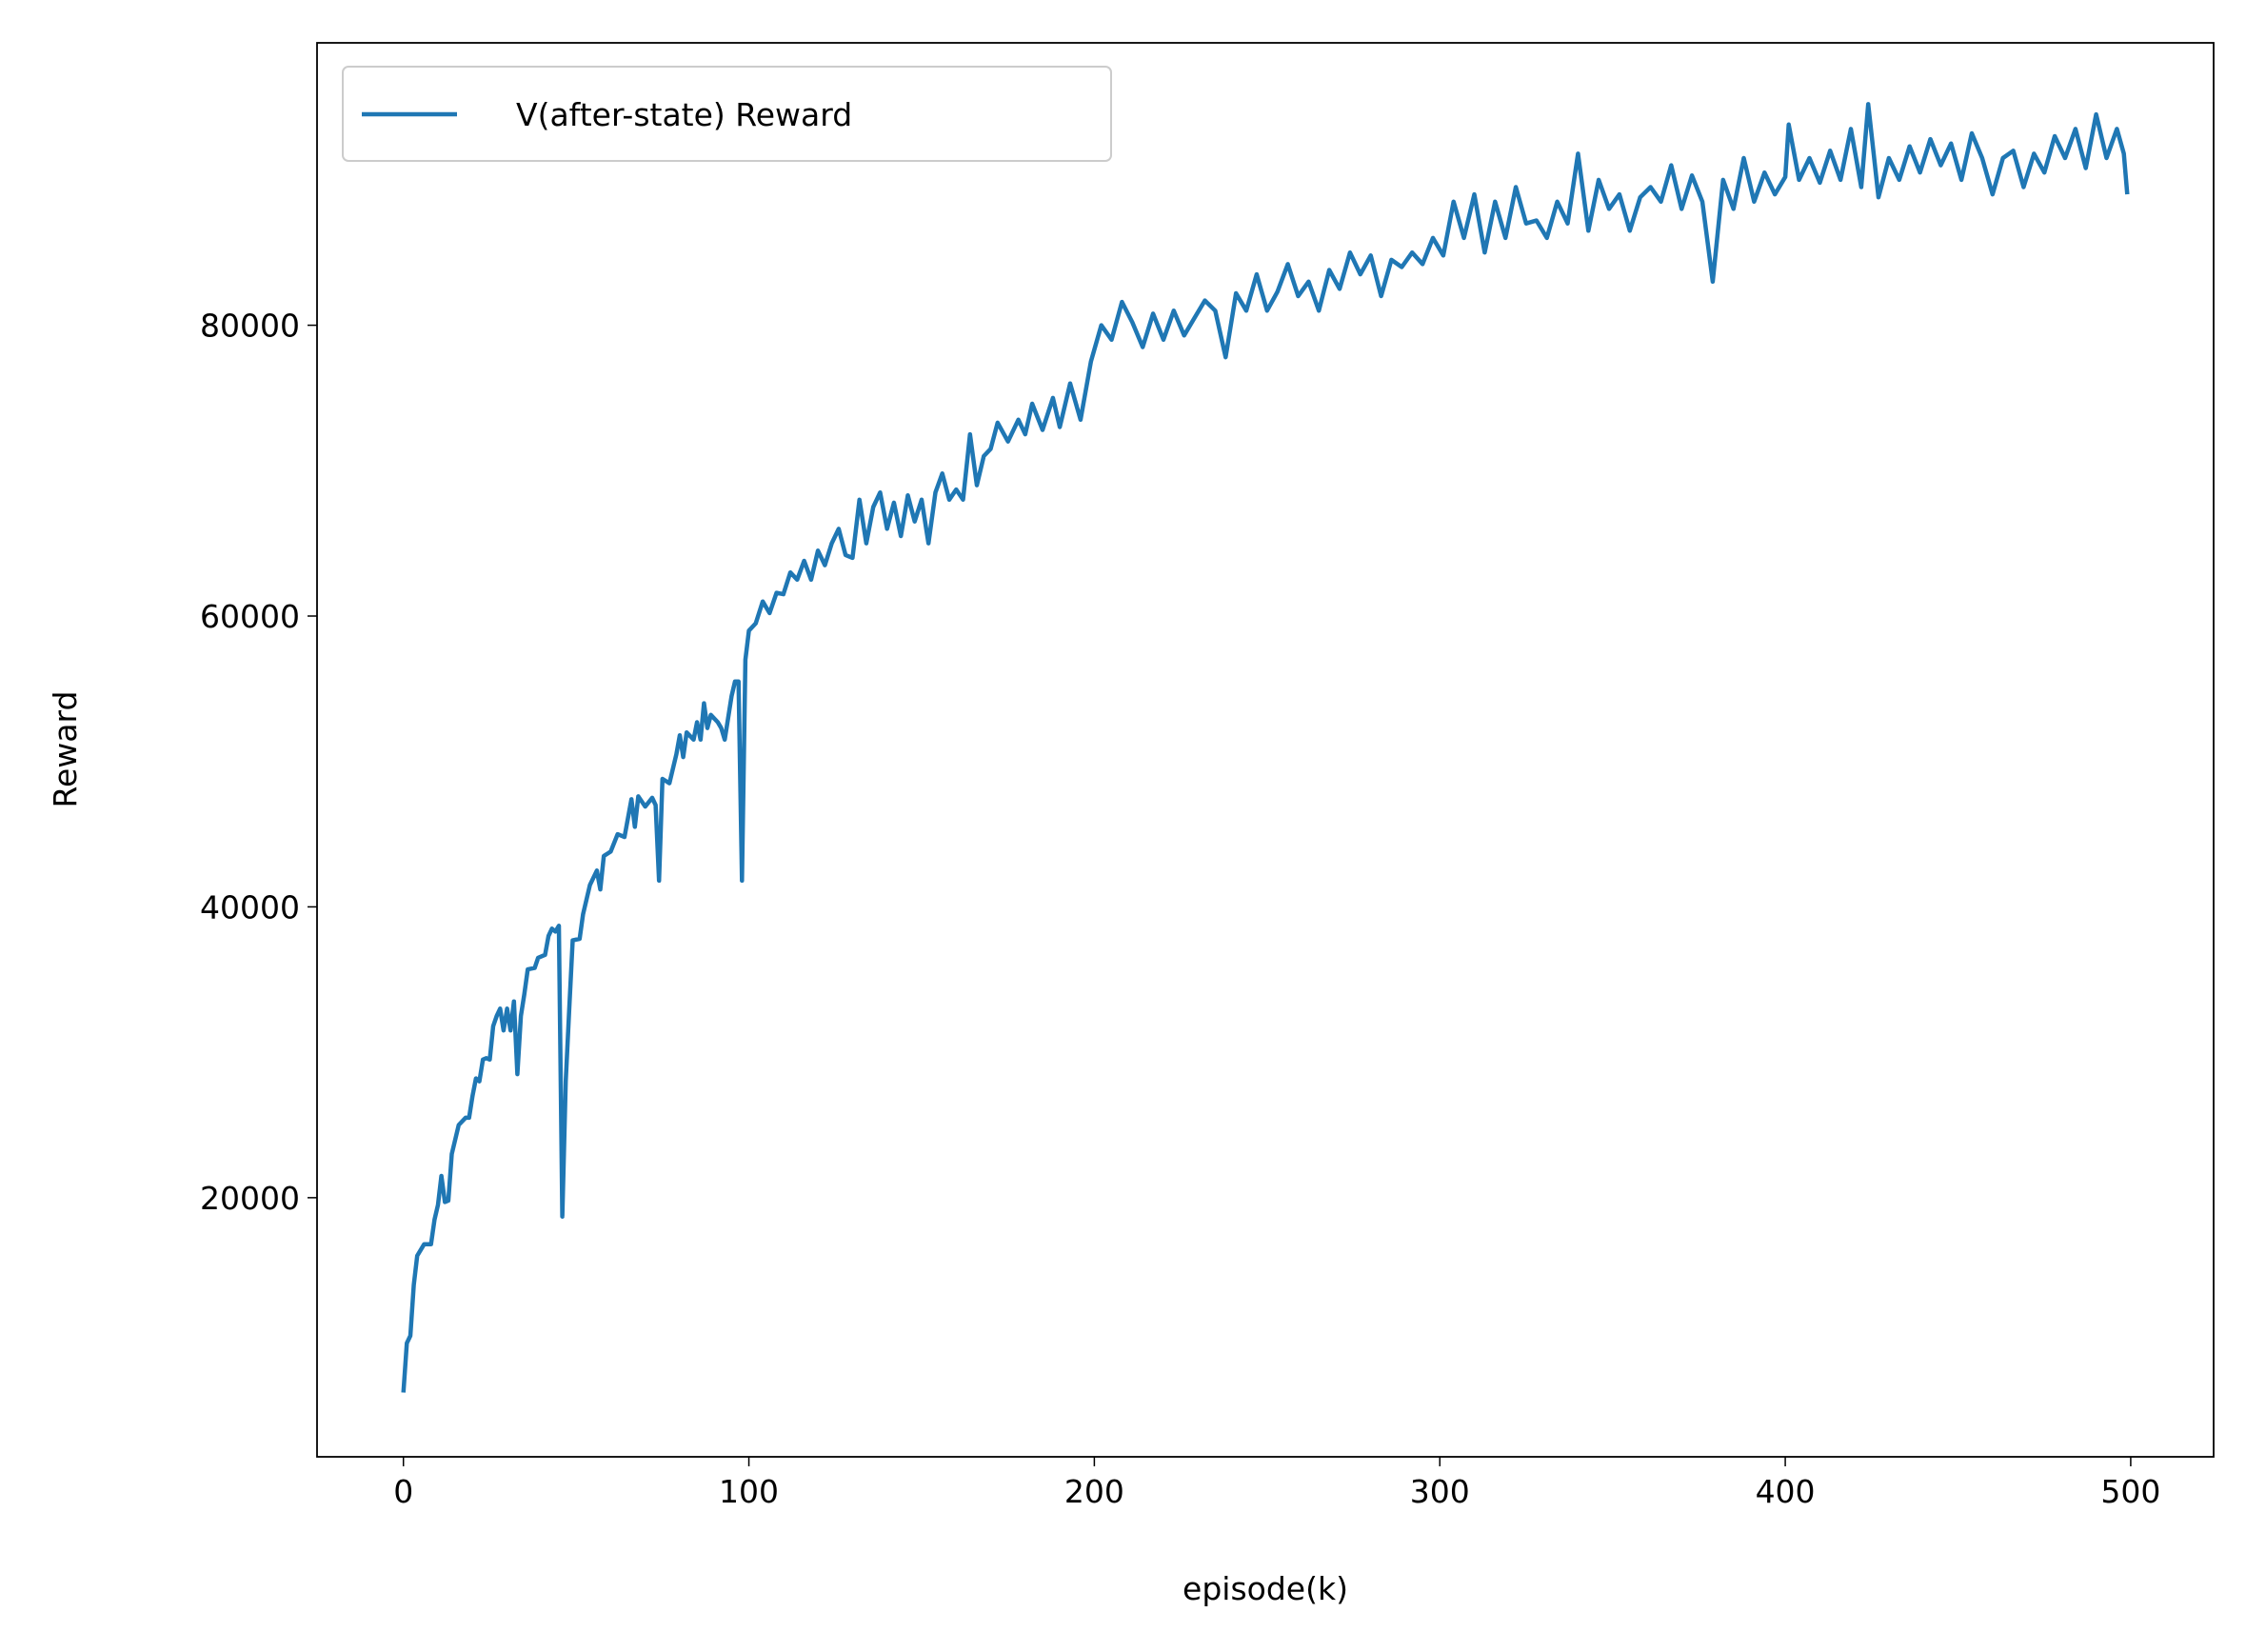 The image size is (2246, 1652). Describe the element at coordinates (250, 907) in the screenshot. I see `y-tick-label: 40000` at that location.